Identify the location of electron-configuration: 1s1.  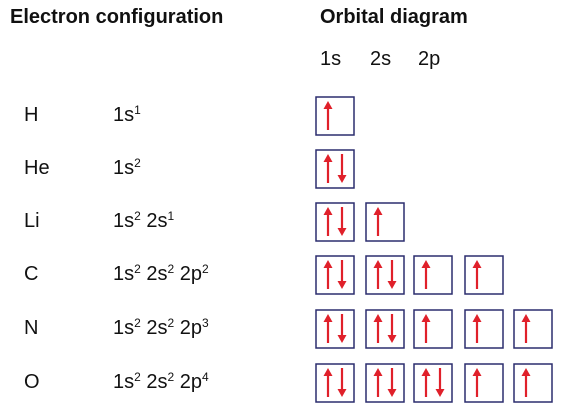
(127, 115).